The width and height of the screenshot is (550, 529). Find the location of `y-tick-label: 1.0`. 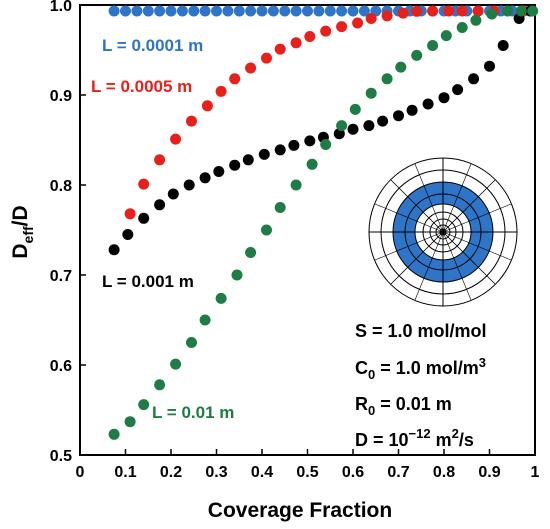

y-tick-label: 1.0 is located at coordinates (61, 7).